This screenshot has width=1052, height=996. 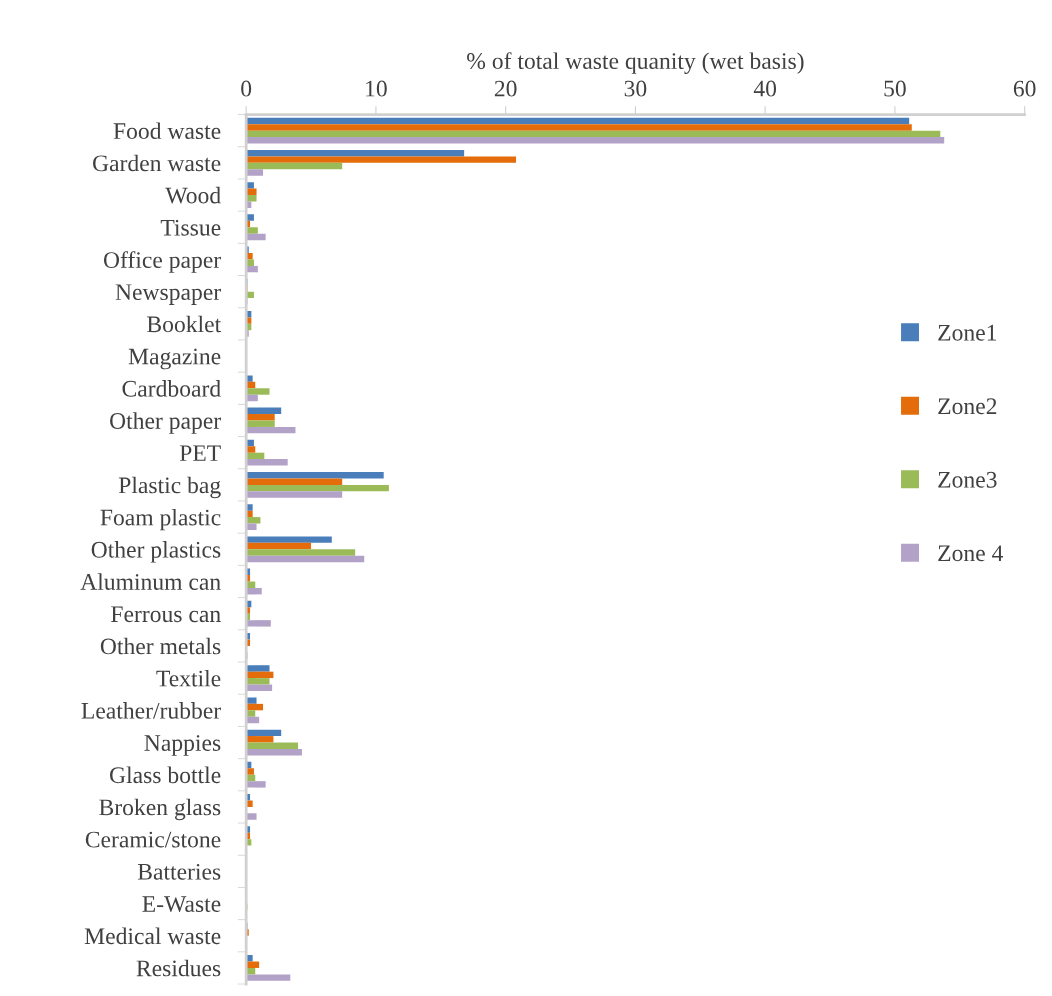 I want to click on y-tick-label: Residues, so click(x=178, y=968).